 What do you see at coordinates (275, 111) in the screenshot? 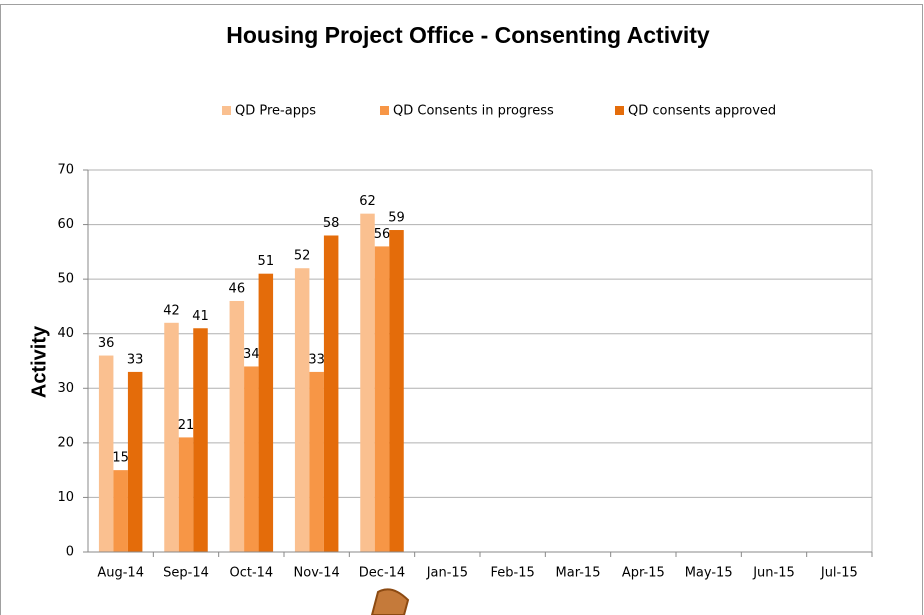
I see `legend-label: QD Pre-apps` at bounding box center [275, 111].